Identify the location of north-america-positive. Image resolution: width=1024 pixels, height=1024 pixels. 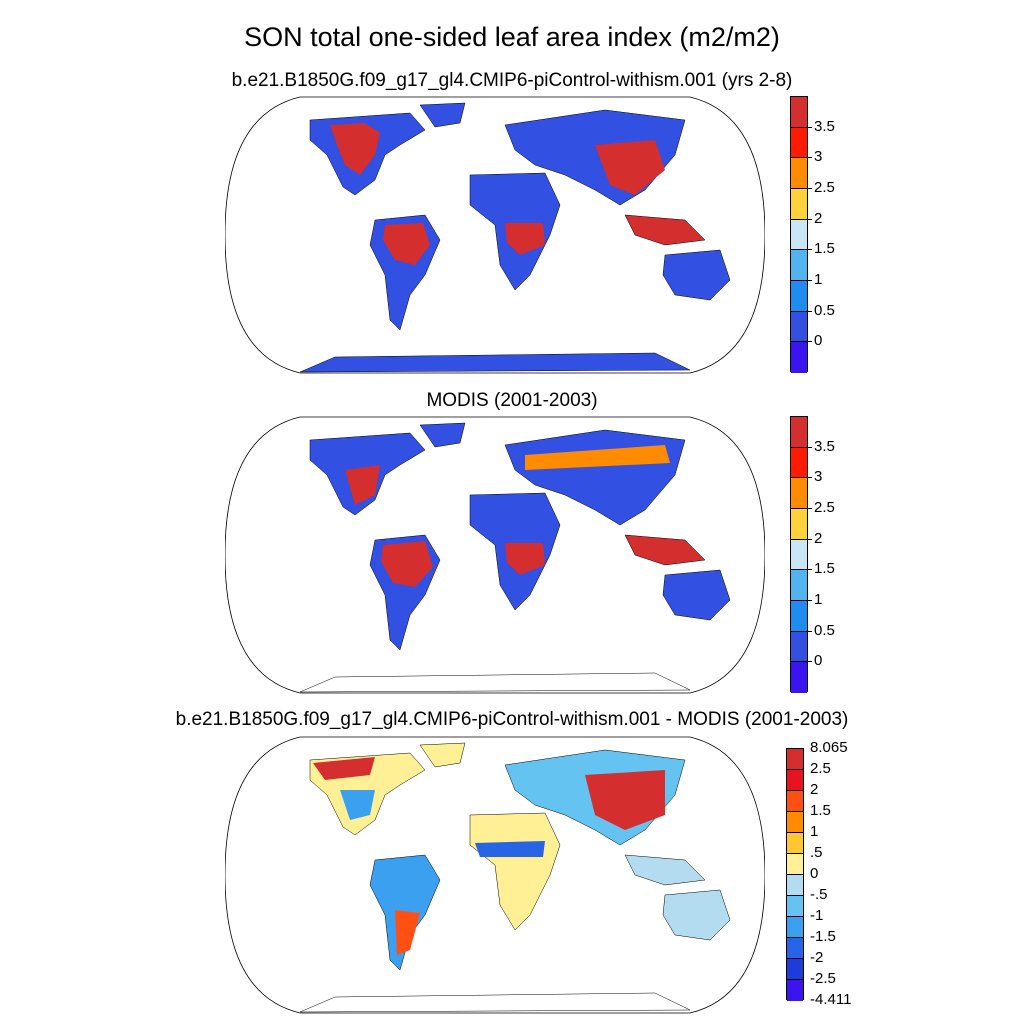
(344, 768).